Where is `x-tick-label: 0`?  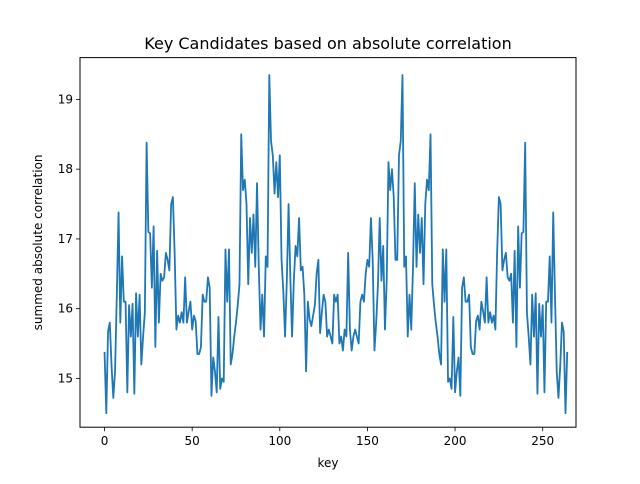 x-tick-label: 0 is located at coordinates (105, 441).